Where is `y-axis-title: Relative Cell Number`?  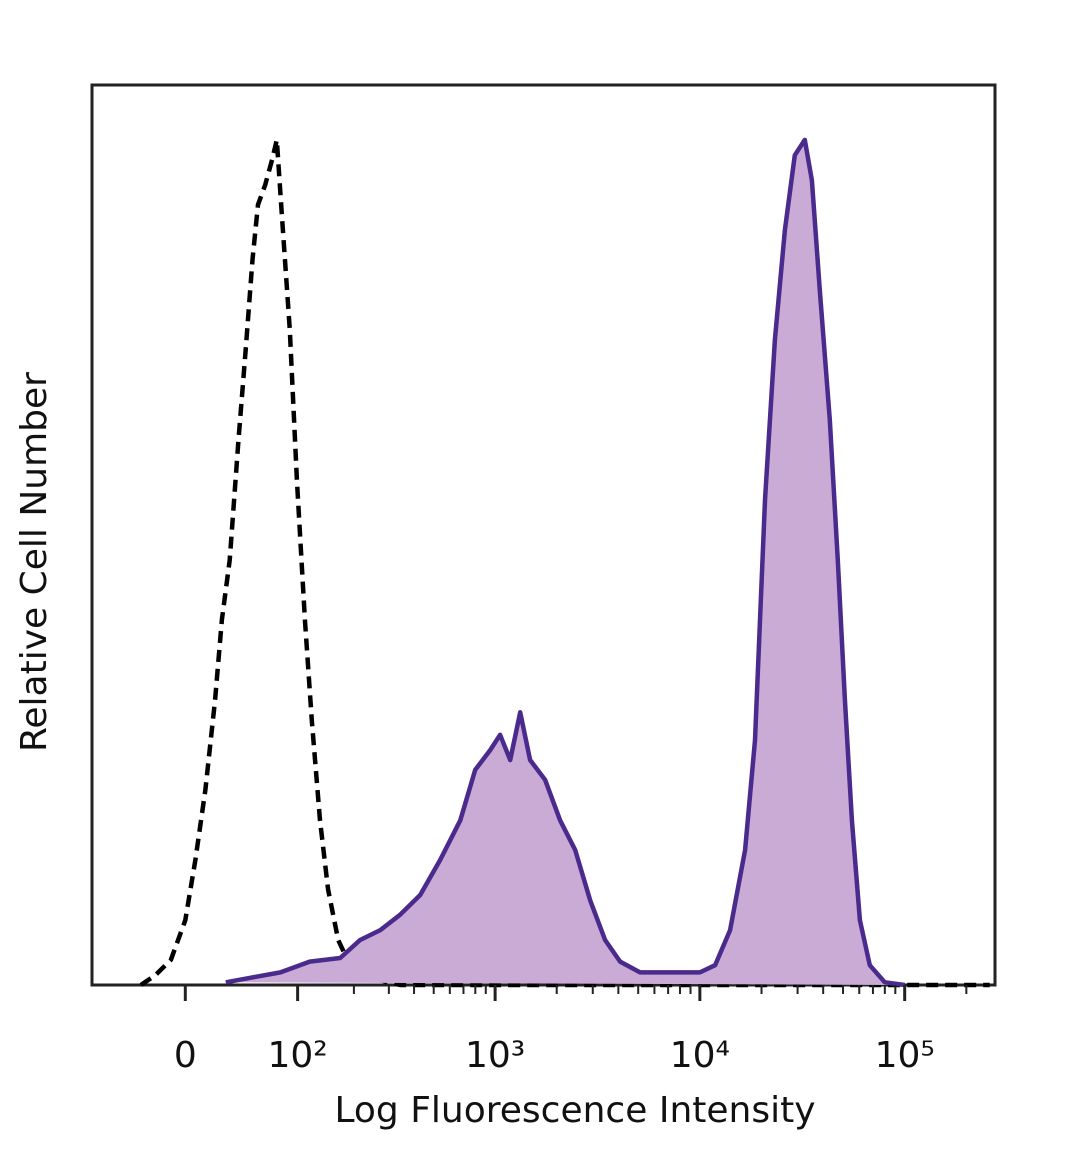 y-axis-title: Relative Cell Number is located at coordinates (34, 562).